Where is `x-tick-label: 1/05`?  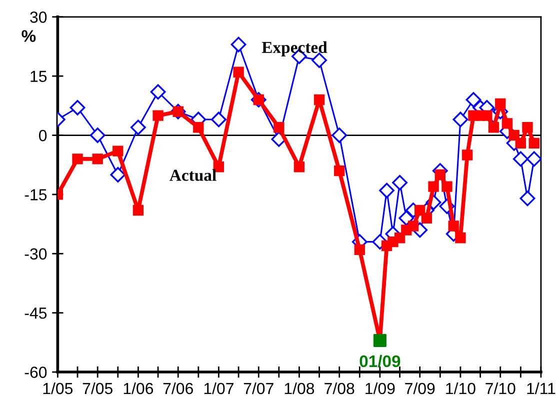
x-tick-label: 1/05 is located at coordinates (58, 388).